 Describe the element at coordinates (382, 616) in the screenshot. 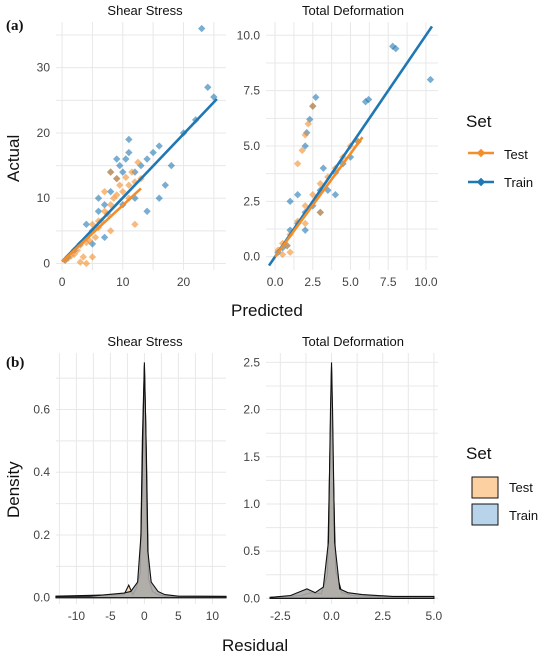

I see `x-tick-label: 2.5` at that location.